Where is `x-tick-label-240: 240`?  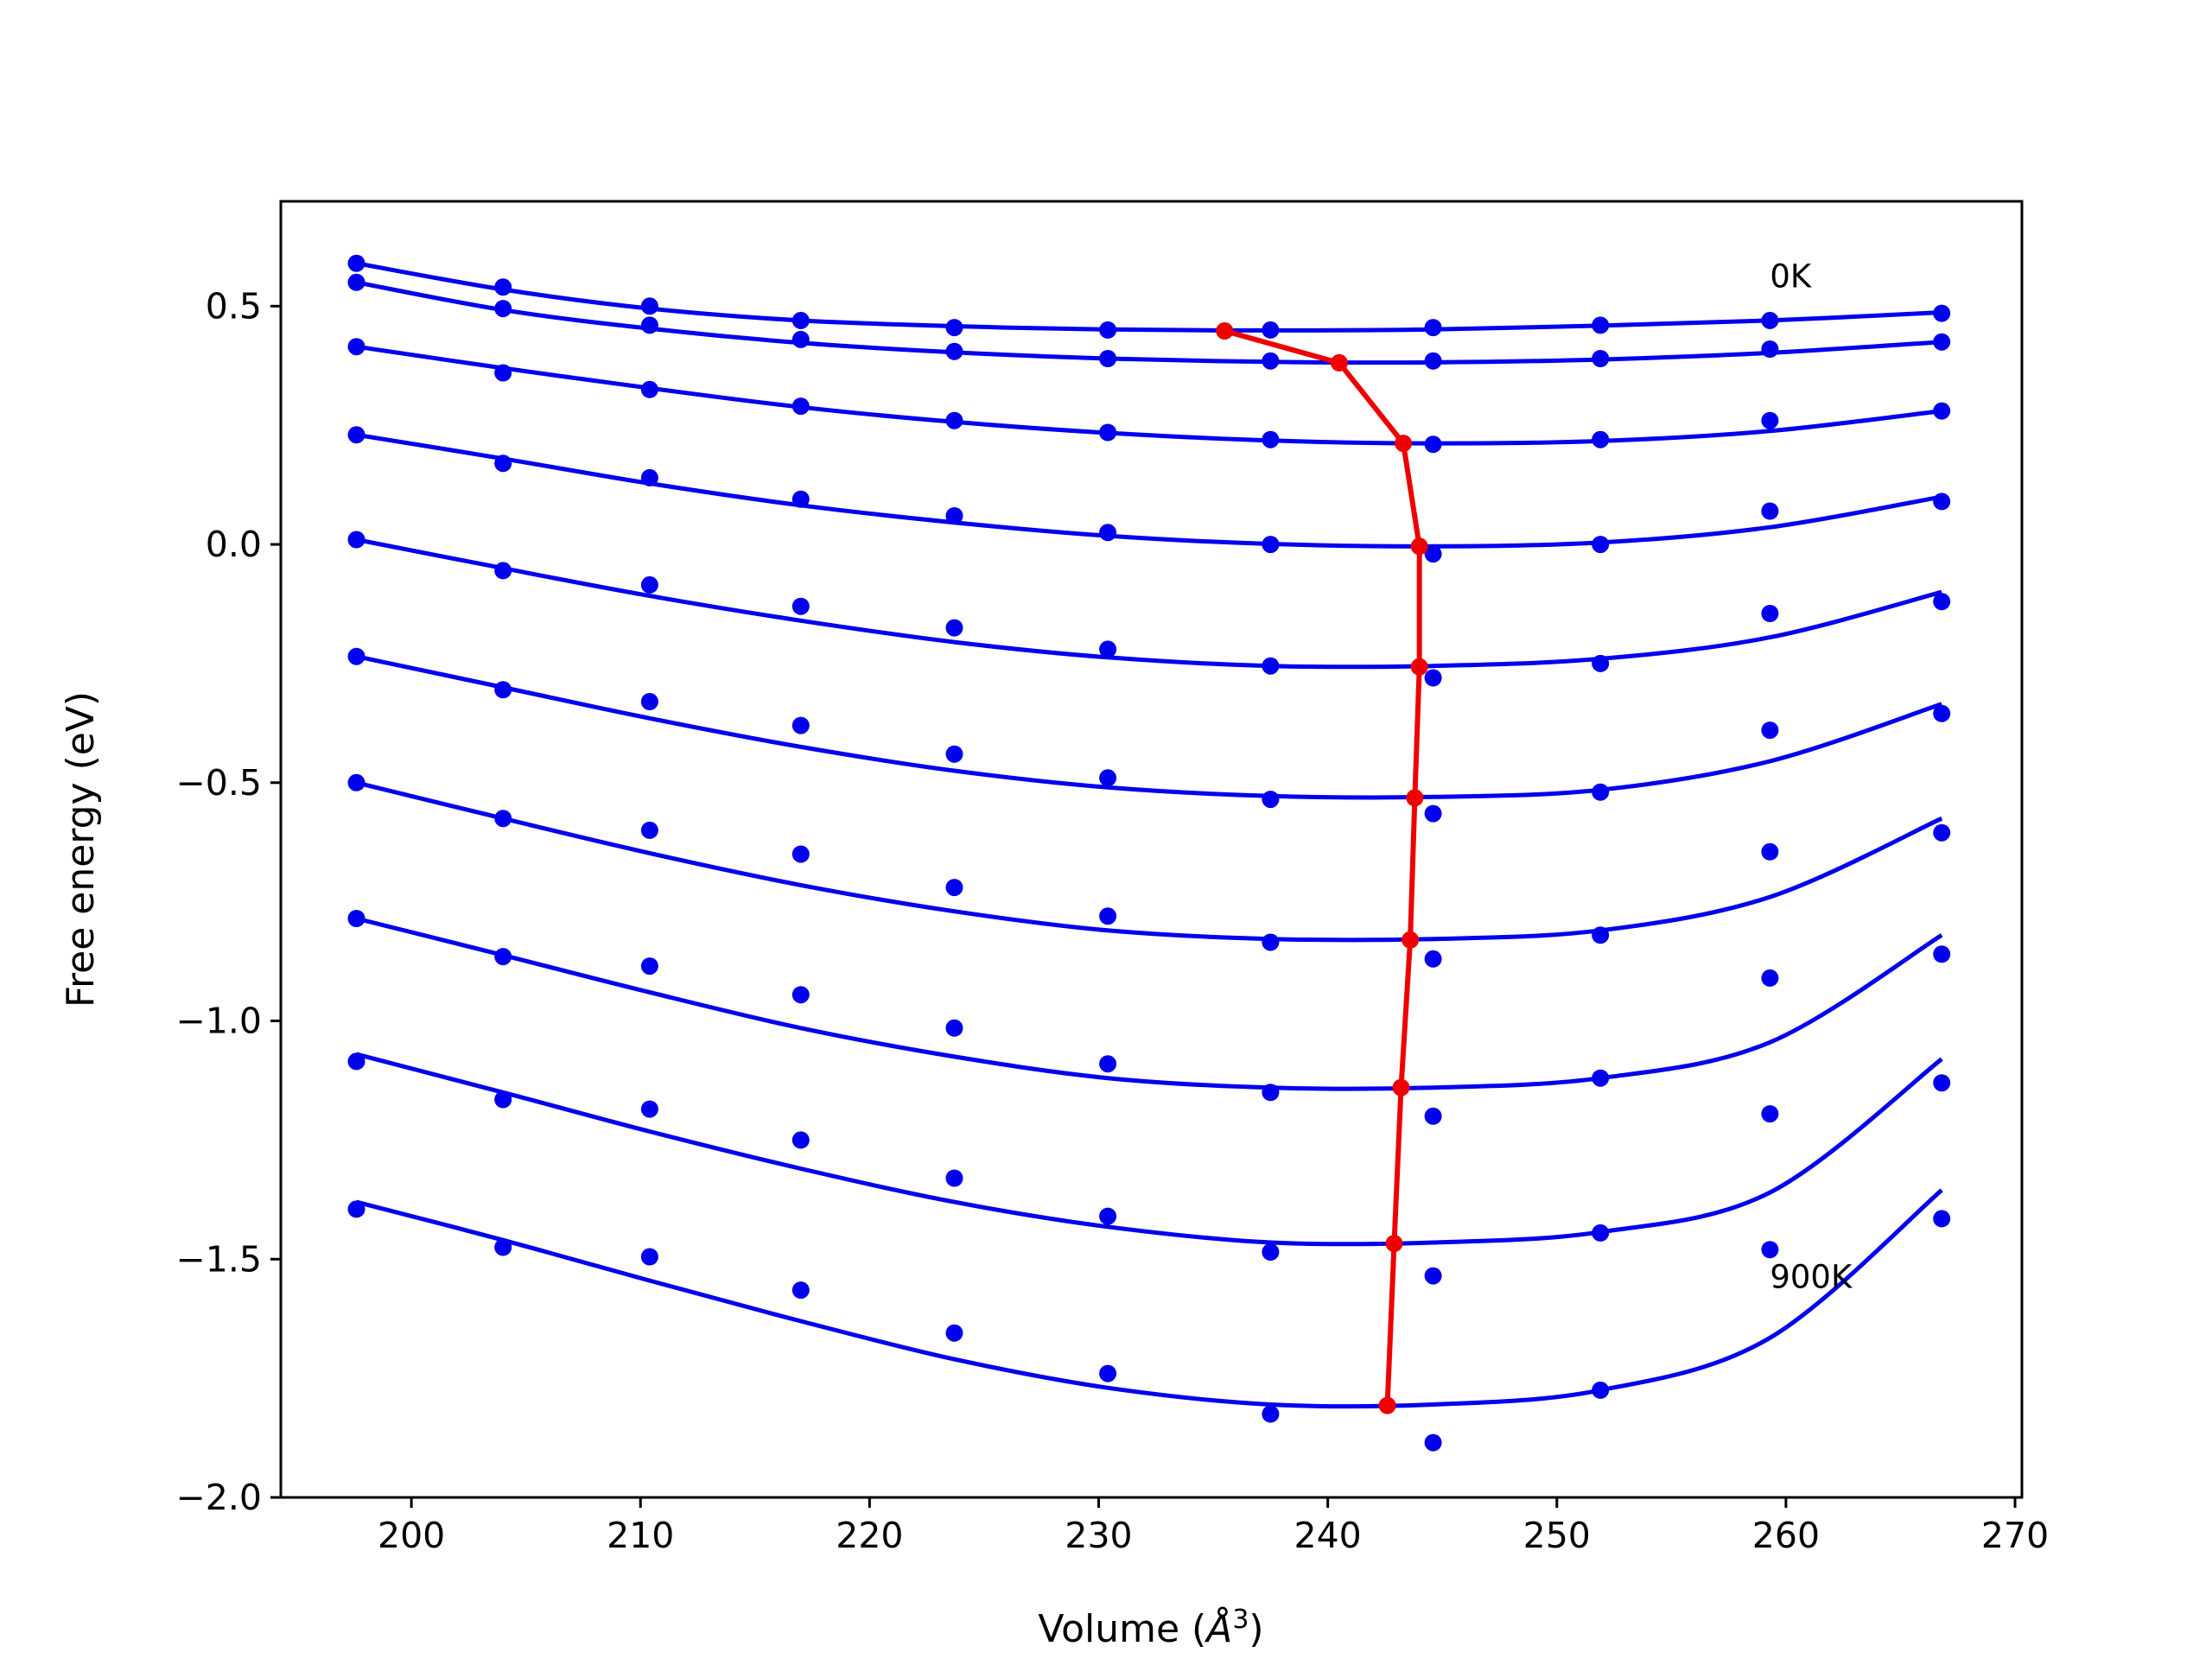
x-tick-label-240: 240 is located at coordinates (1328, 1535).